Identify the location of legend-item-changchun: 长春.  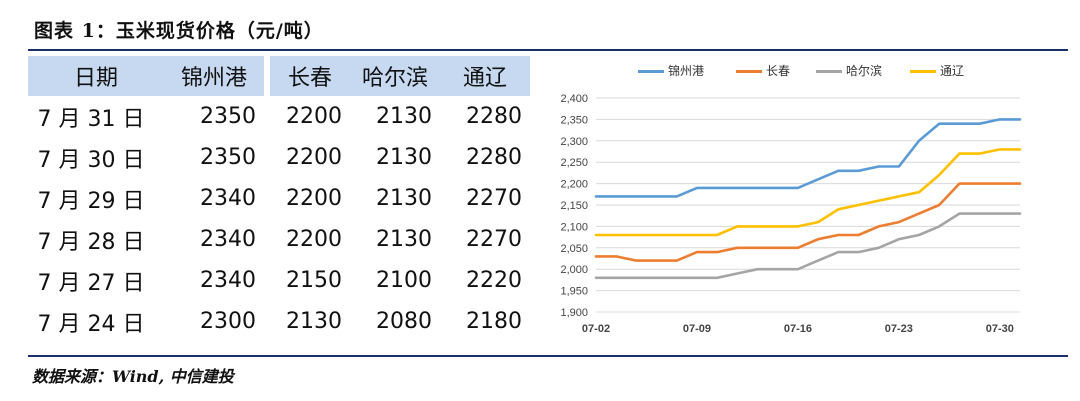
(763, 70).